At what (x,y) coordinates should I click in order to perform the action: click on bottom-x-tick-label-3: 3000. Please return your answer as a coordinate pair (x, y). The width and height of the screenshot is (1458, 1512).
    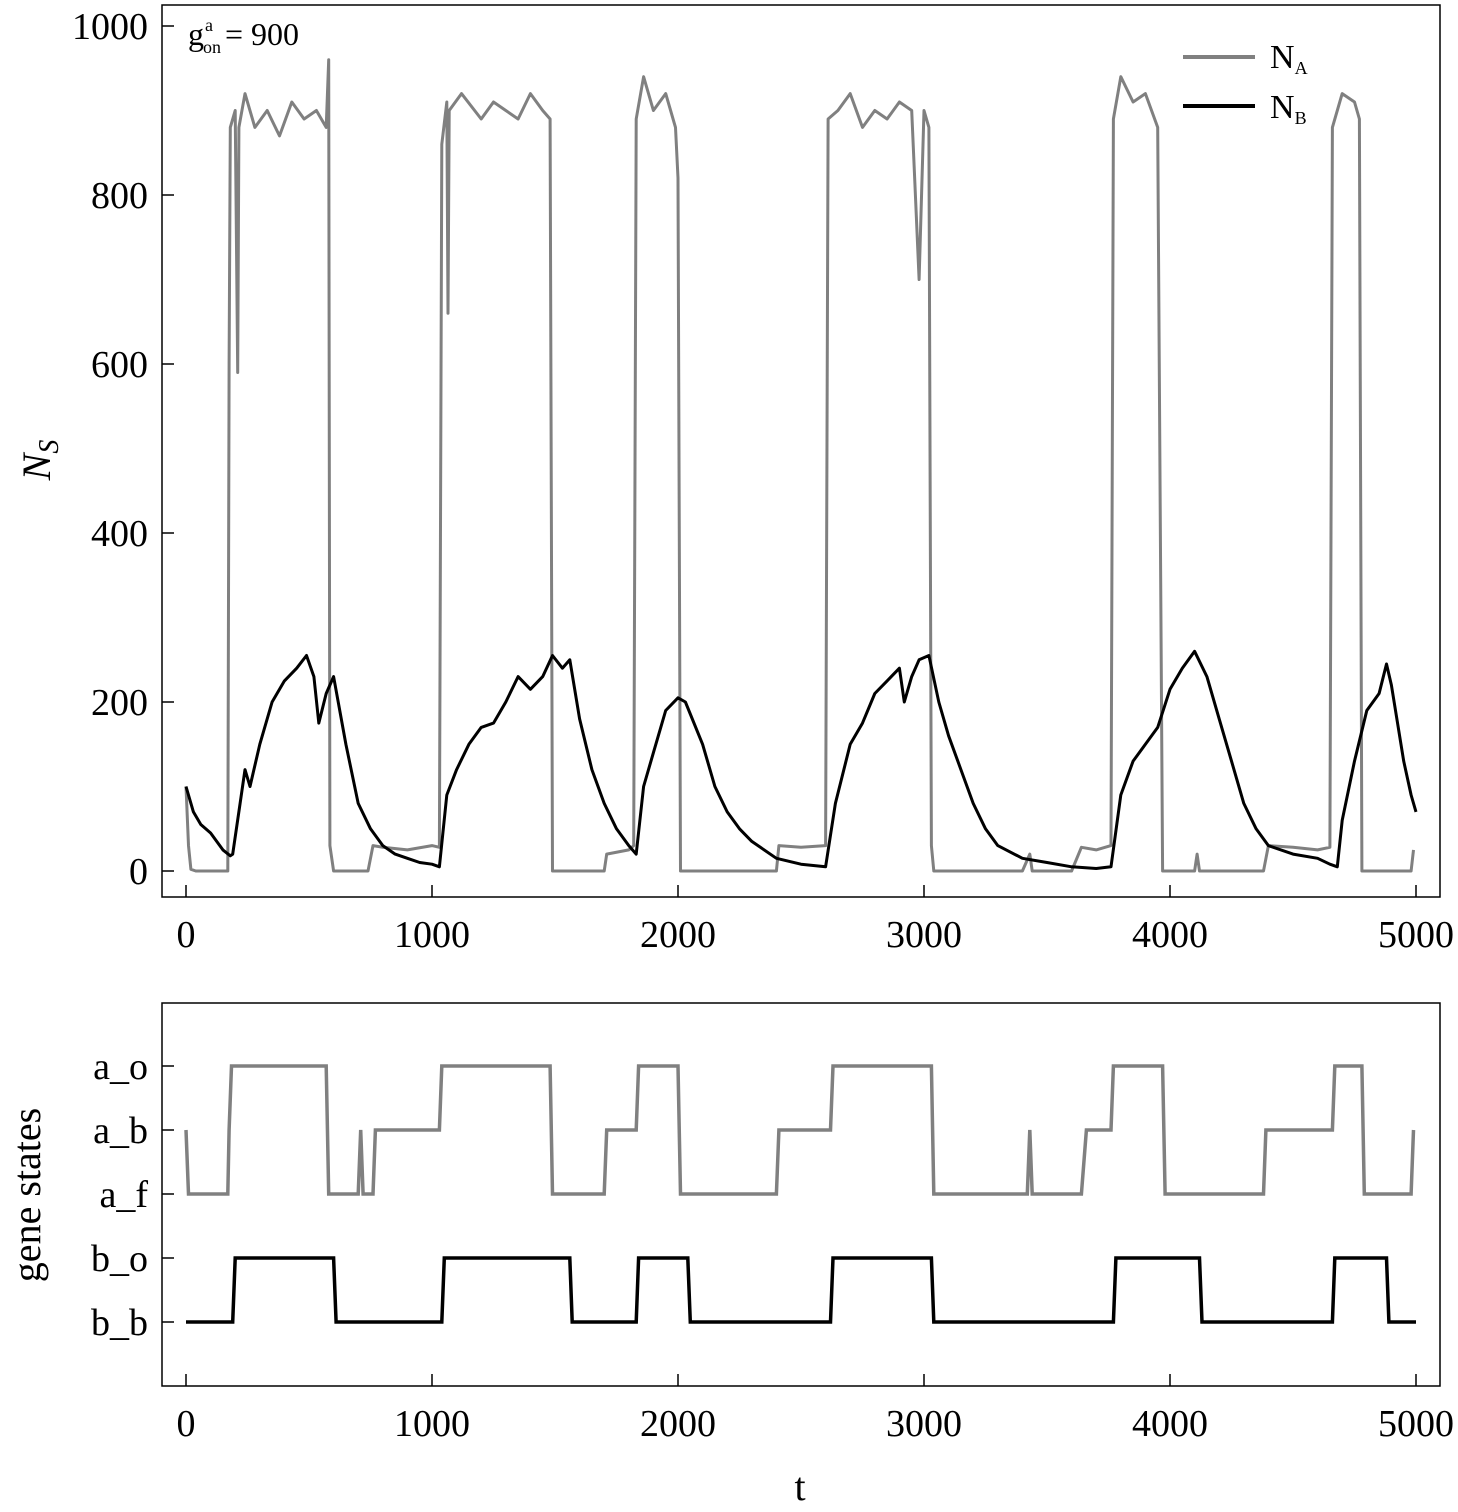
    Looking at the image, I should click on (924, 1424).